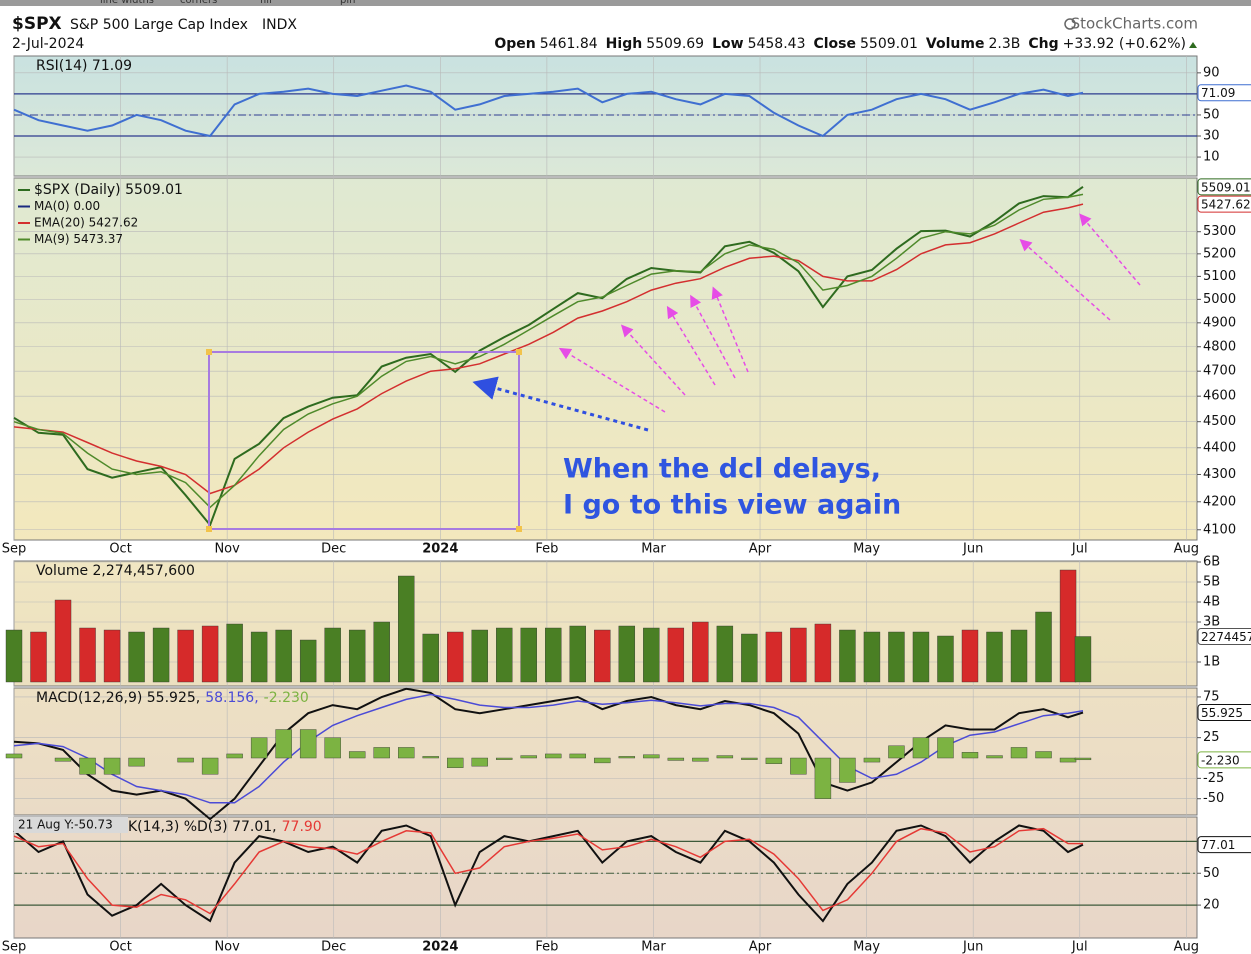  I want to click on y-tick-label: 4200, so click(1219, 501).